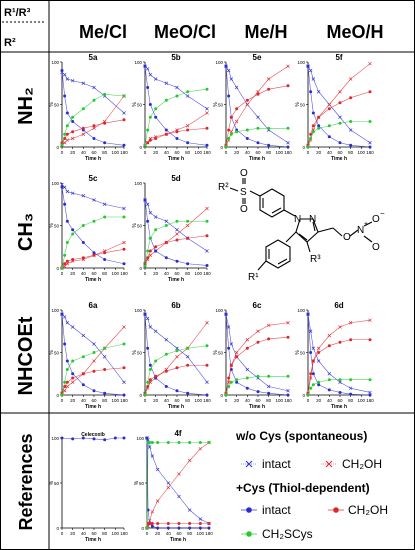  Describe the element at coordinates (138, 310) in the screenshot. I see `y-tick-label: 100` at that location.